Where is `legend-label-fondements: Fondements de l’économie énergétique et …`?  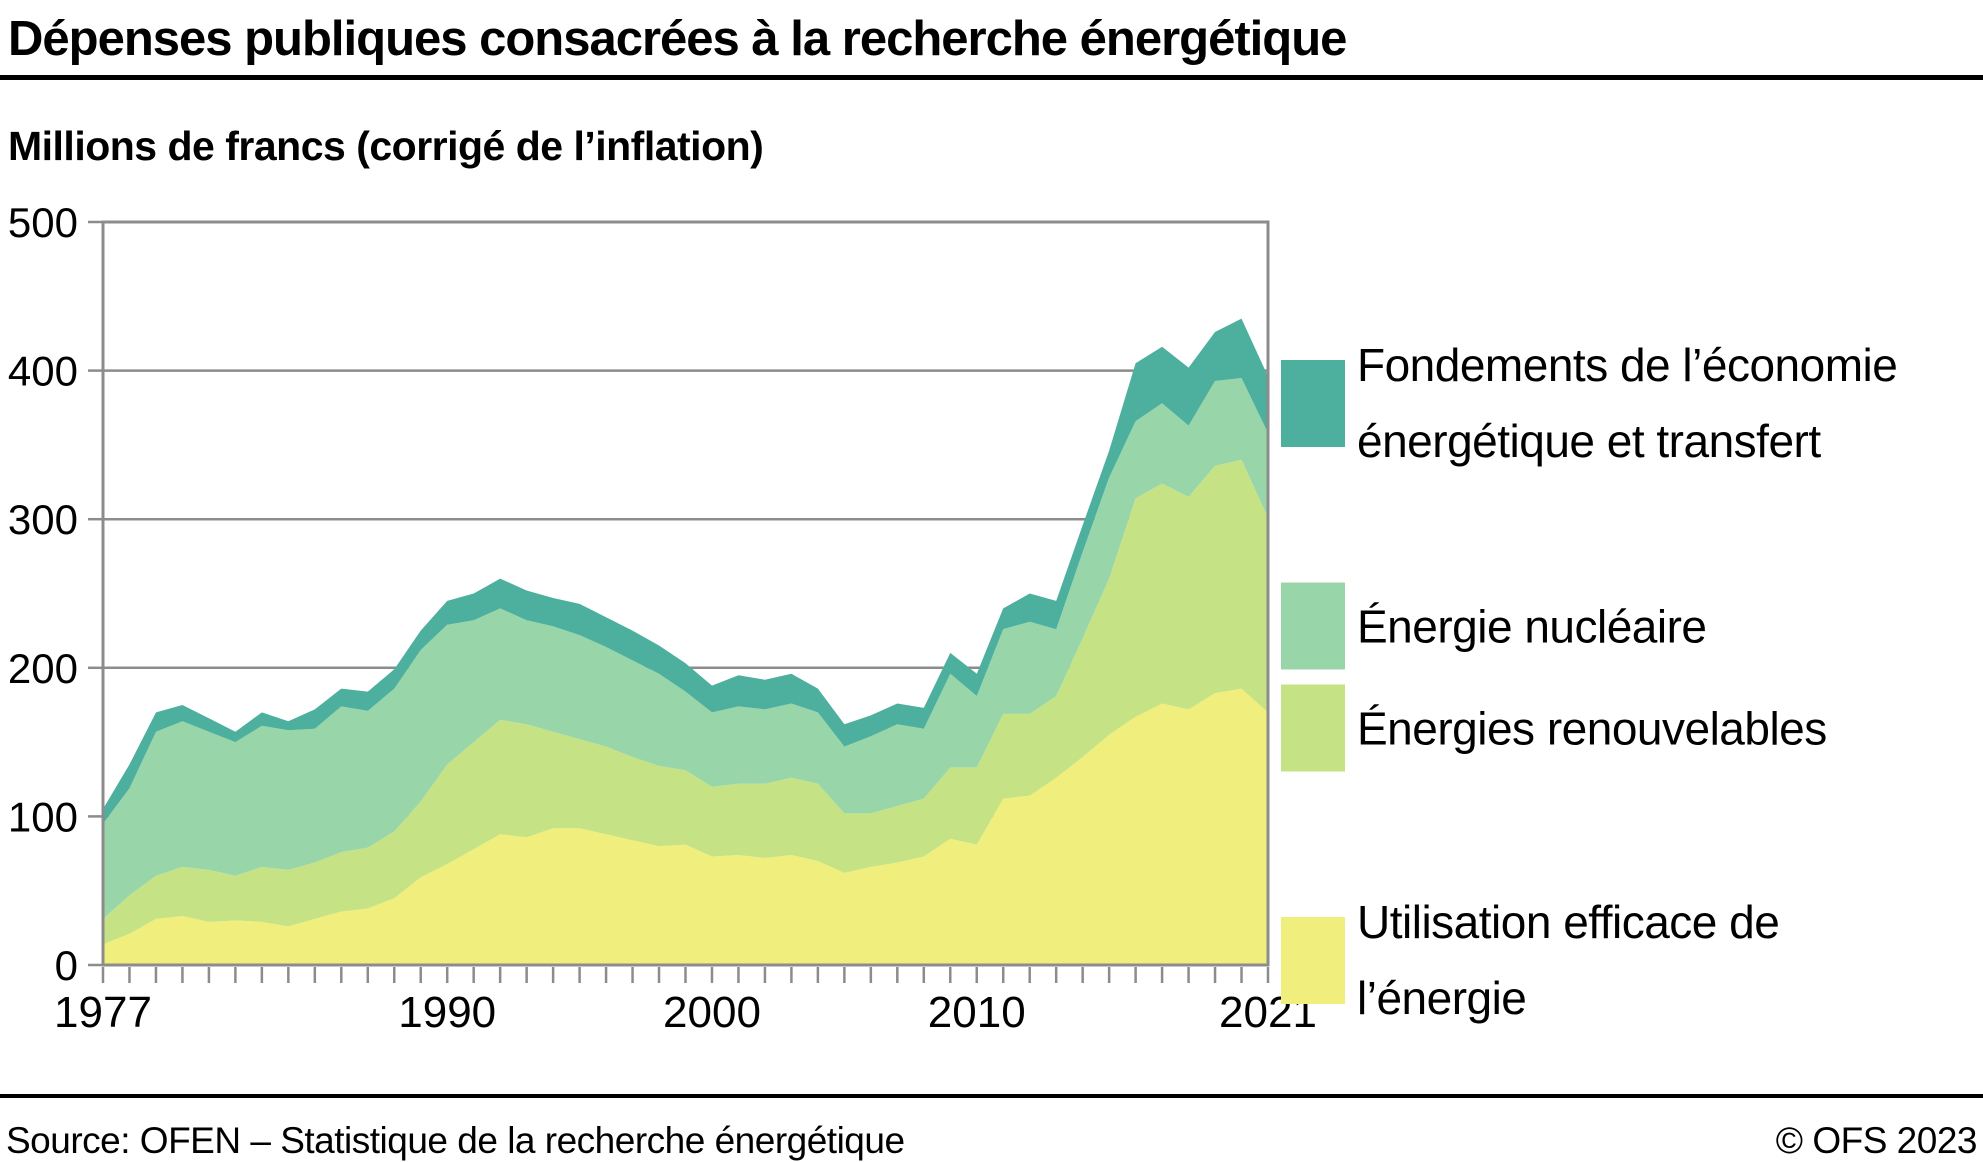
legend-label-fondements: Fondements de l’économie énergétique et … is located at coordinates (1627, 403).